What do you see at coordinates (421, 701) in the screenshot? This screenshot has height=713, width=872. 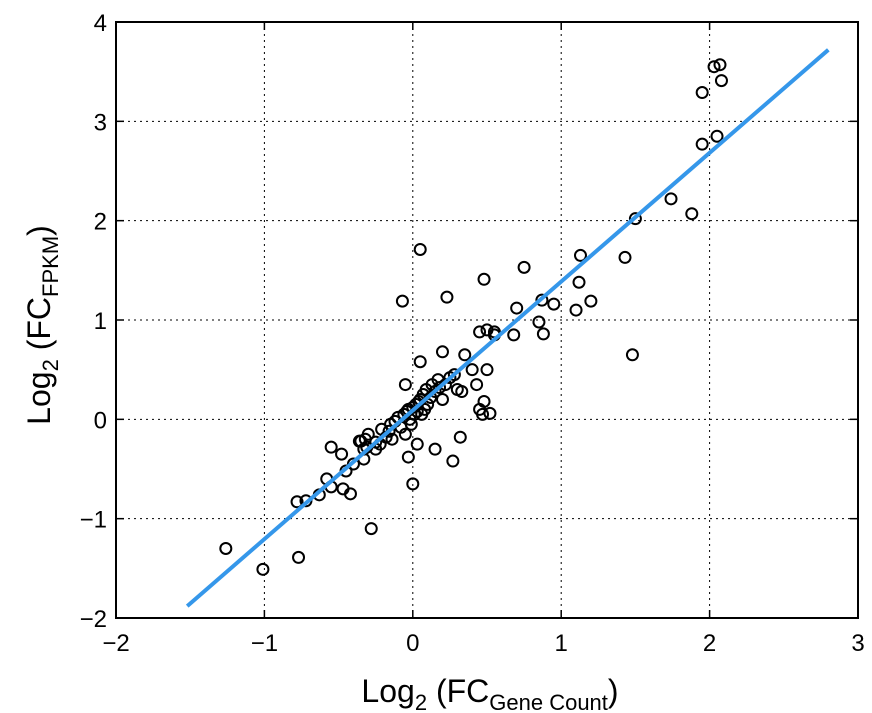 I see `x-axis-title-base: 2` at bounding box center [421, 701].